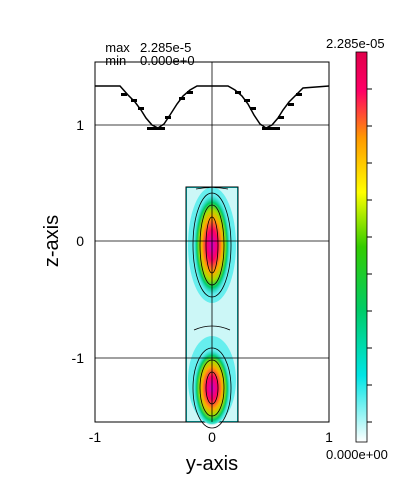  Describe the element at coordinates (329, 437) in the screenshot. I see `x-tick-label: 1` at that location.